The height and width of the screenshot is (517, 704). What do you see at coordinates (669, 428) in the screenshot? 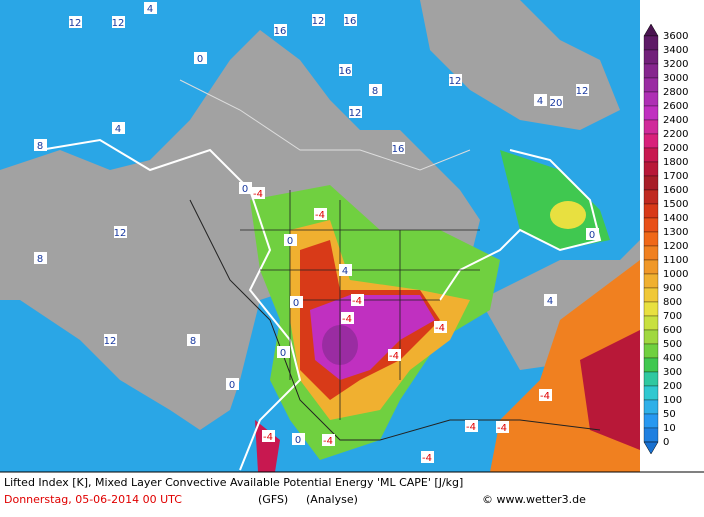
I see `legend-label: 10` at bounding box center [669, 428].